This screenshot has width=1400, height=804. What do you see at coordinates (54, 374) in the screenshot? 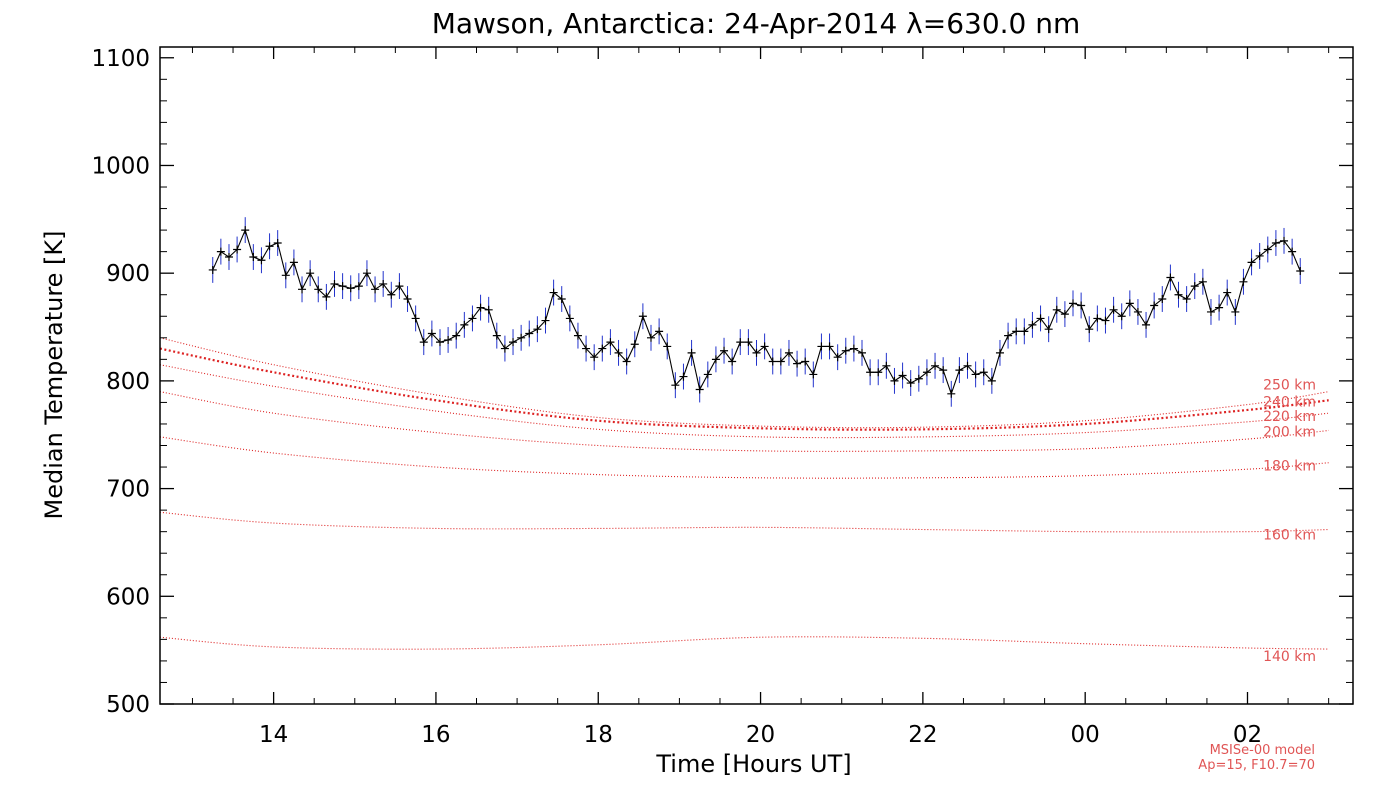
I see `y-axis-title: Median Temperature [K]` at bounding box center [54, 374].